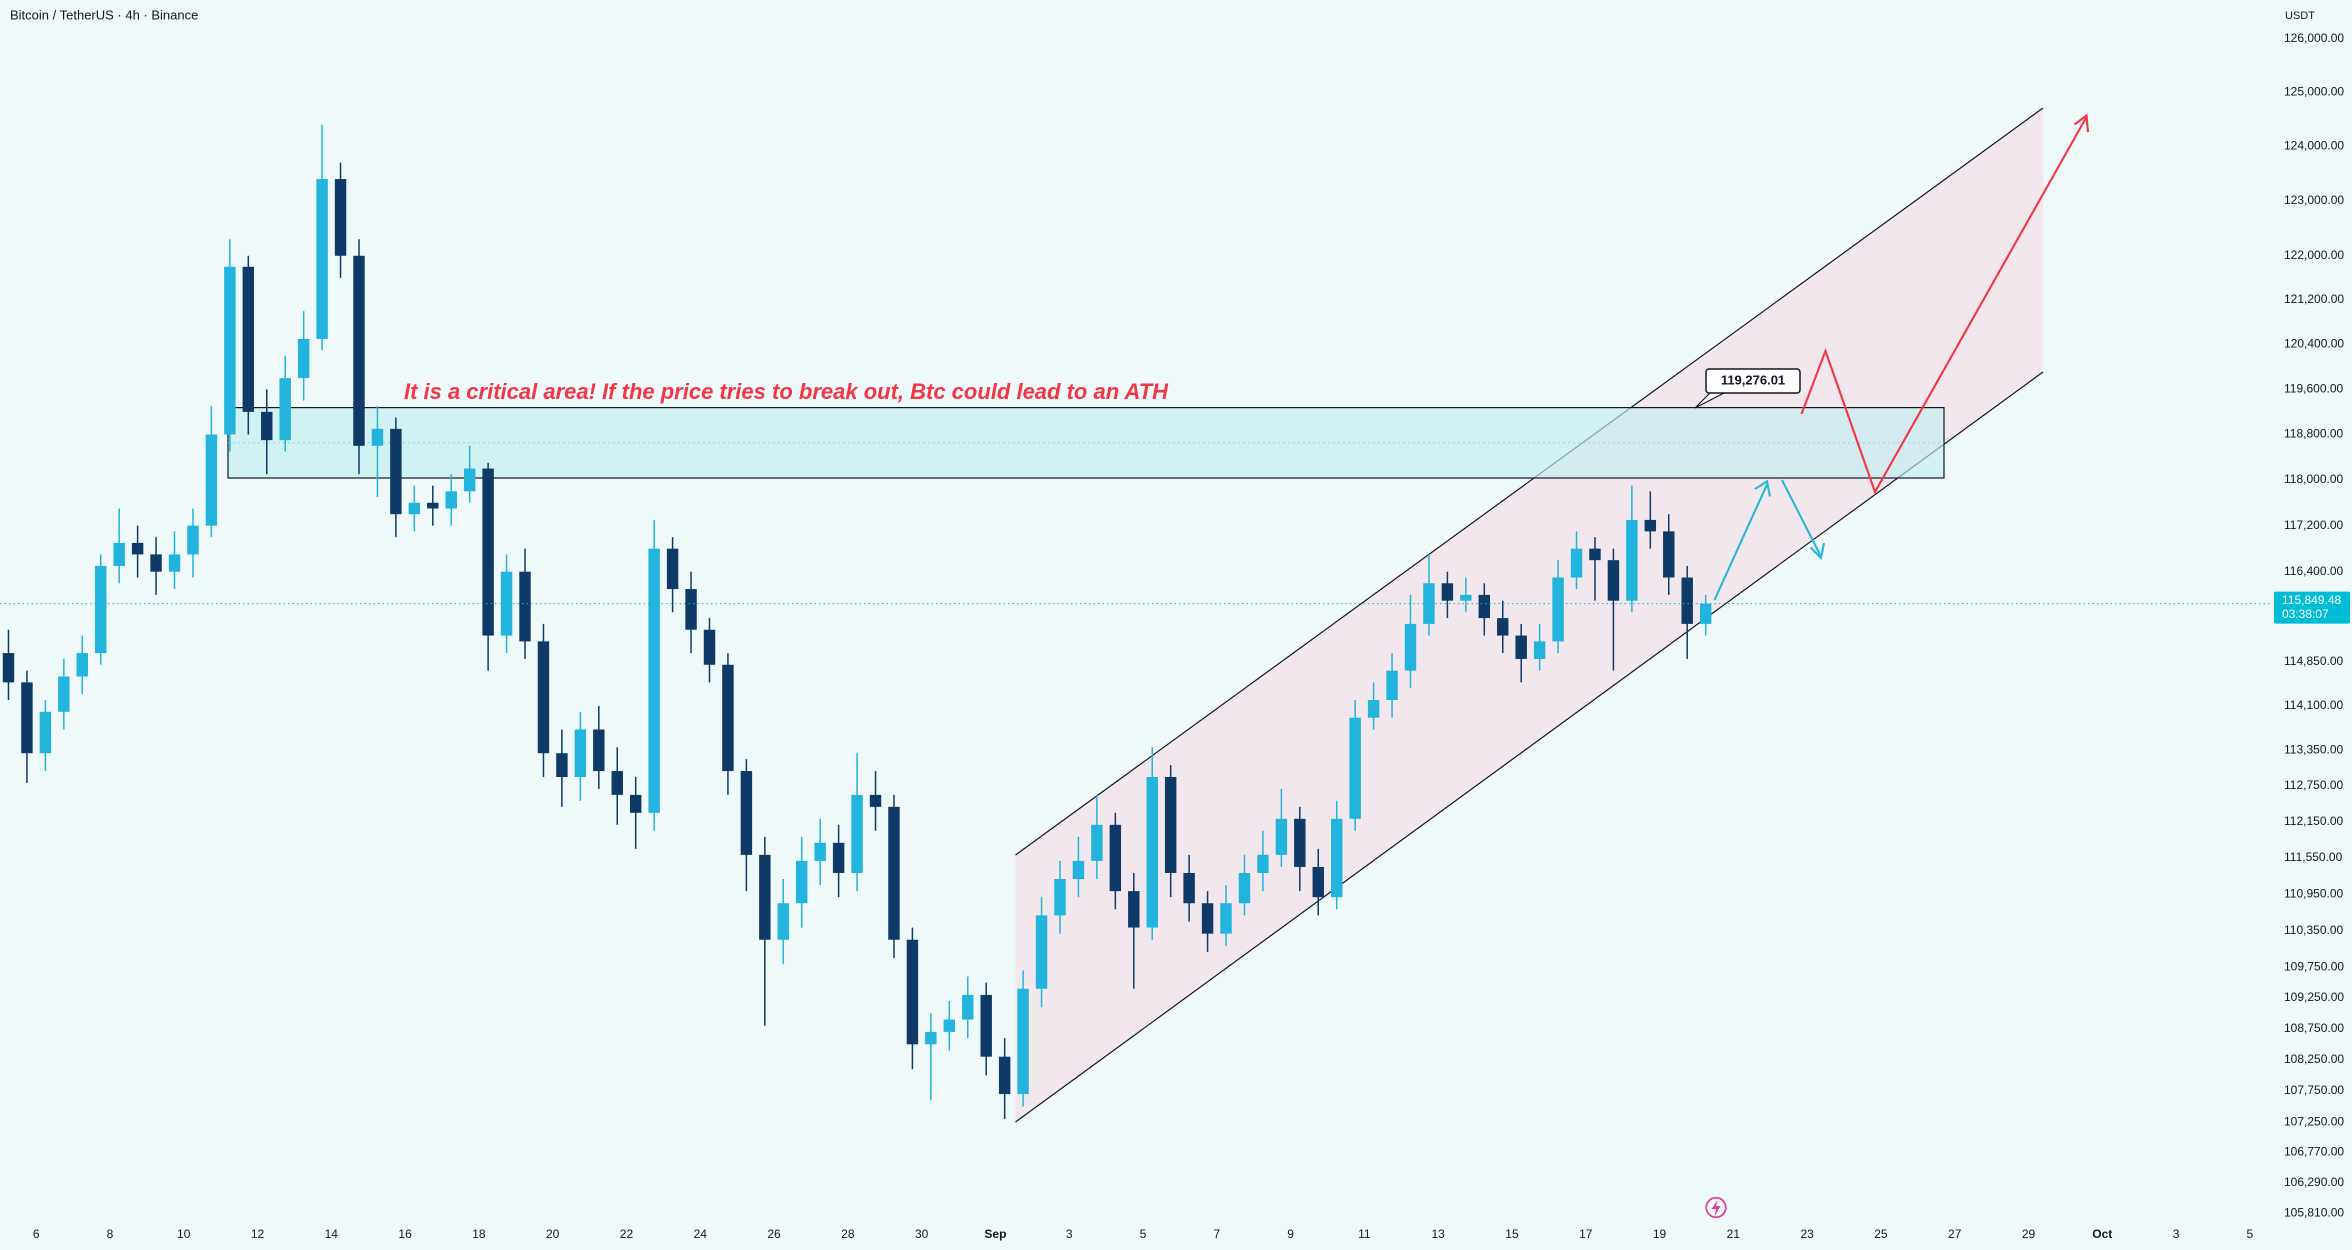  What do you see at coordinates (110, 1234) in the screenshot?
I see `x-tick-label: 8` at bounding box center [110, 1234].